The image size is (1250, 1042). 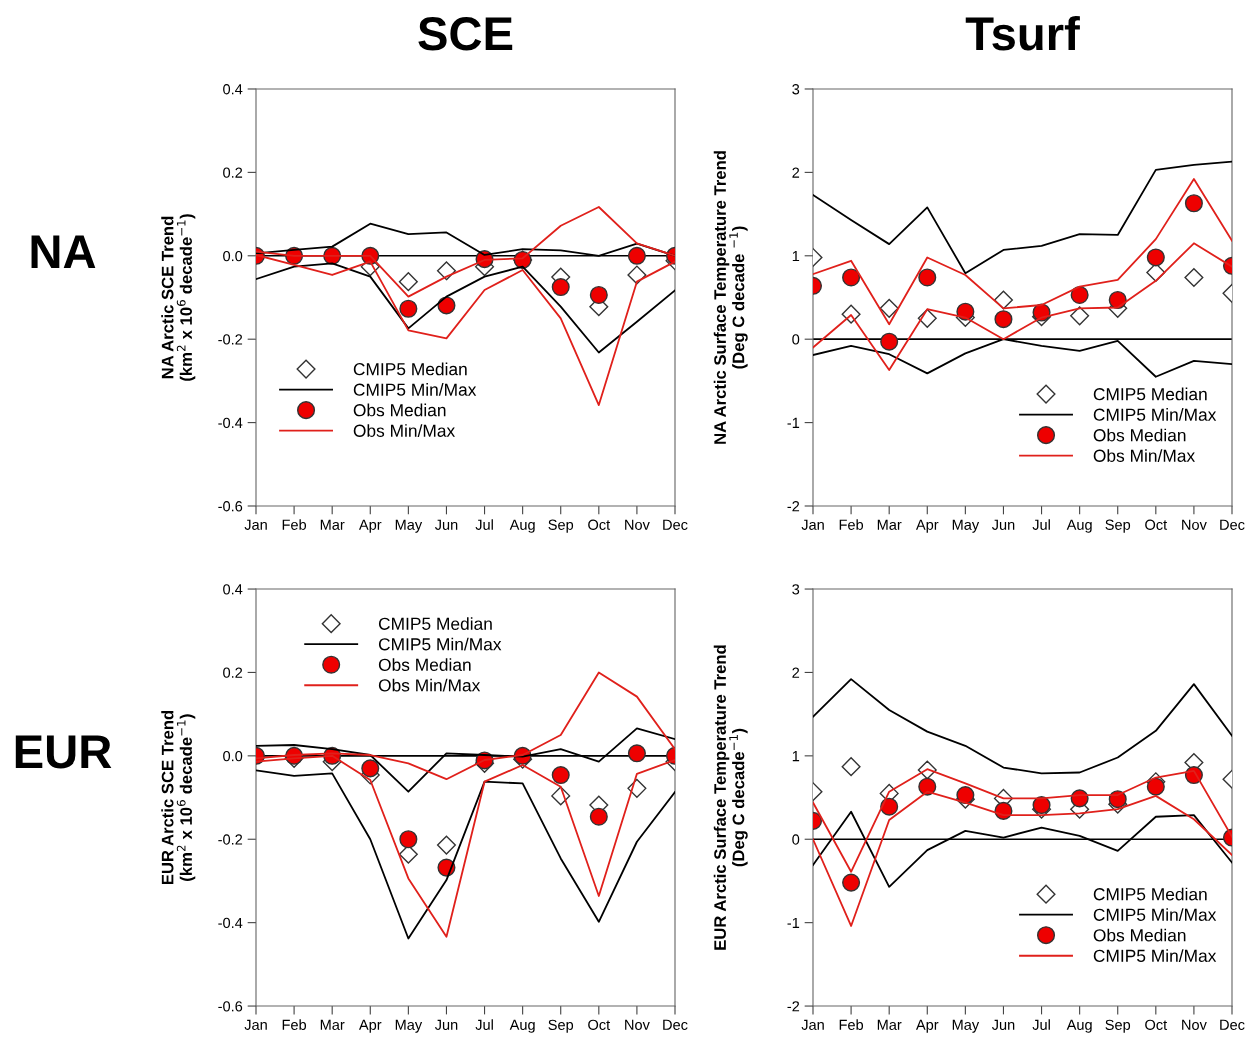 What do you see at coordinates (730, 797) in the screenshot?
I see `y-axis-title: EUR Arctic Surface Temperature Trend (Deg C decade$^{−1}$)` at bounding box center [730, 797].